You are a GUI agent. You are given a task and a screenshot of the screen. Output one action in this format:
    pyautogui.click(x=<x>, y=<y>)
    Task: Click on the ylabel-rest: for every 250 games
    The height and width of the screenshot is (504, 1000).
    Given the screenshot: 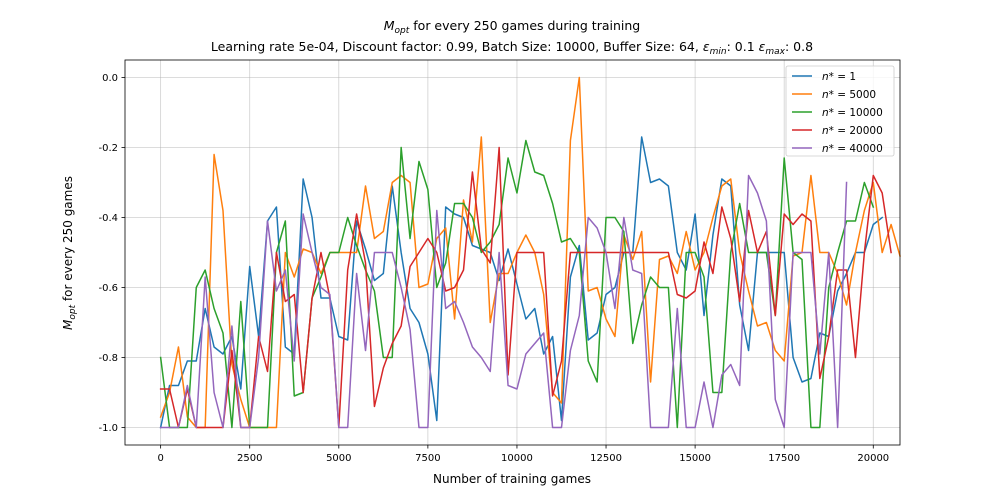 What is the action you would take?
    pyautogui.click(x=68, y=240)
    